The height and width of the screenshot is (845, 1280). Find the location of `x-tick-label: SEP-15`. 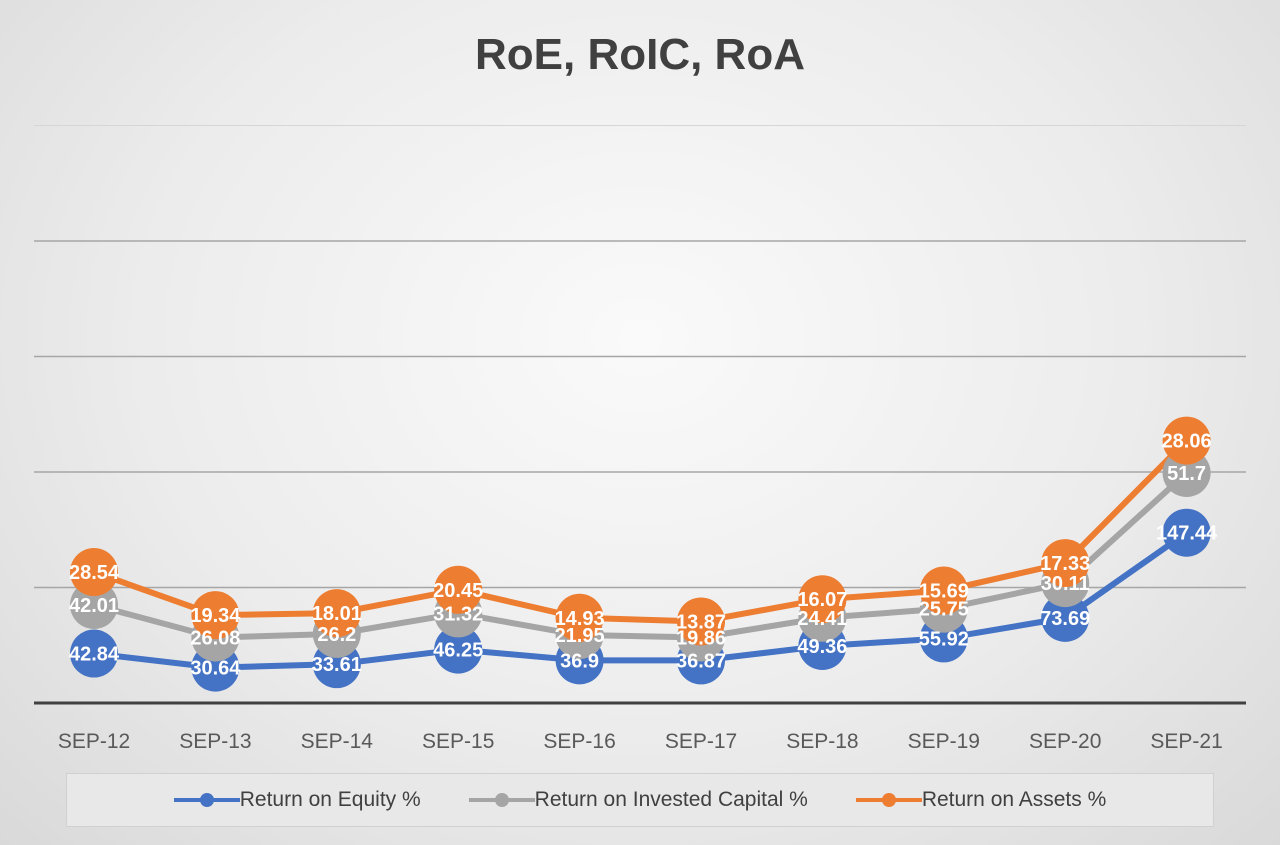

x-tick-label: SEP-15 is located at coordinates (458, 741).